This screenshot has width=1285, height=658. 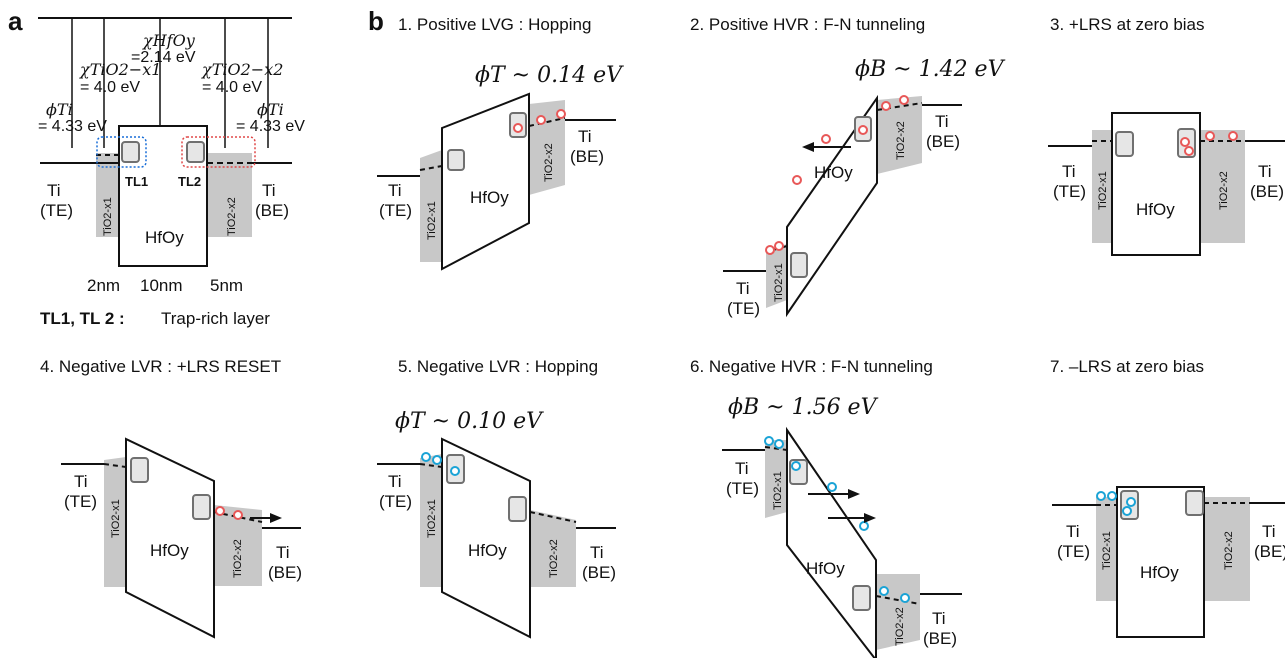 I want to click on diagram-1-title: 1. Positive LVG : Hopping, so click(x=494, y=24).